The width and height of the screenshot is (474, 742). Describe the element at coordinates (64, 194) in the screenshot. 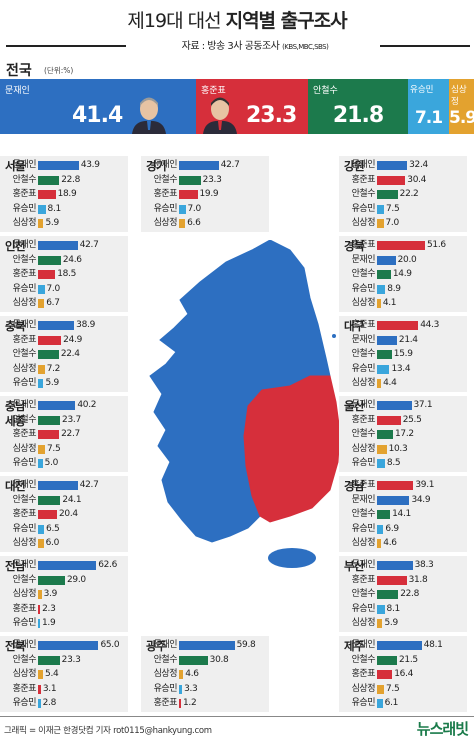

I see `region-card: 서울 문재인 43.9 안철수 22.8 홍준표 18.9 유승민 8.1 심상정 5.9` at that location.